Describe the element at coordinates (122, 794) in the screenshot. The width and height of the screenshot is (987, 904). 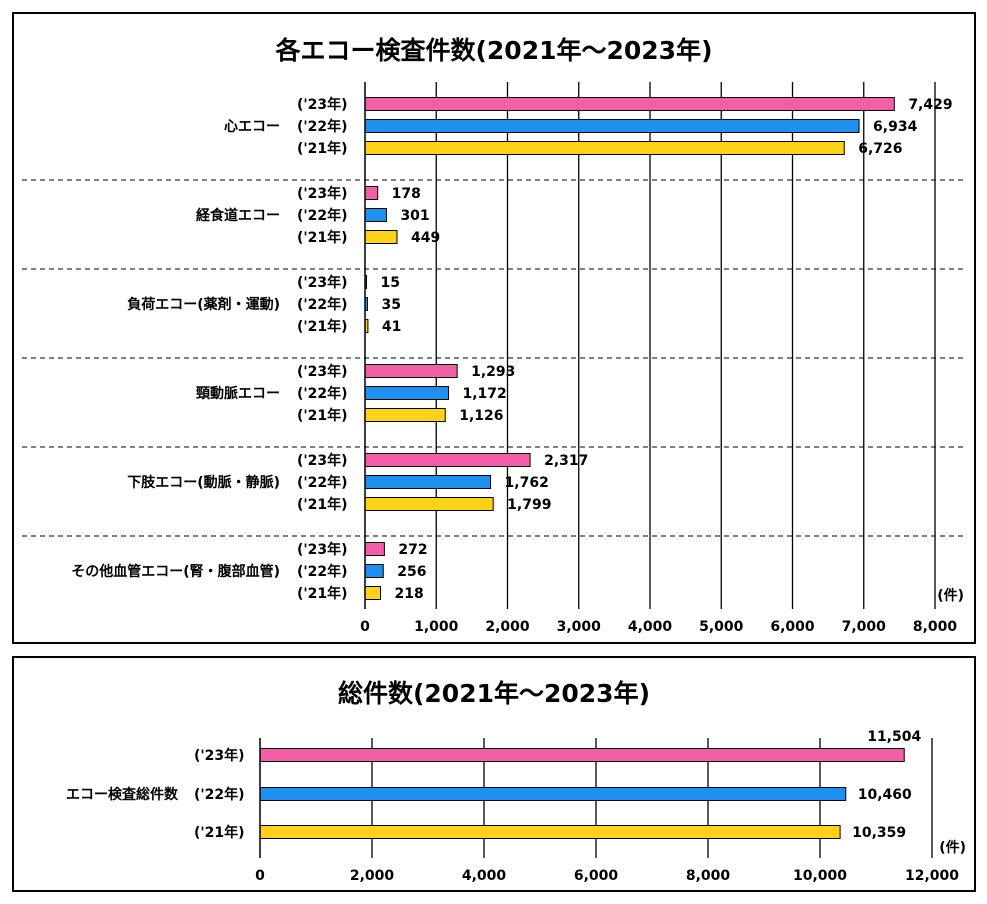
I see `category-label: エコー検査総件数` at that location.